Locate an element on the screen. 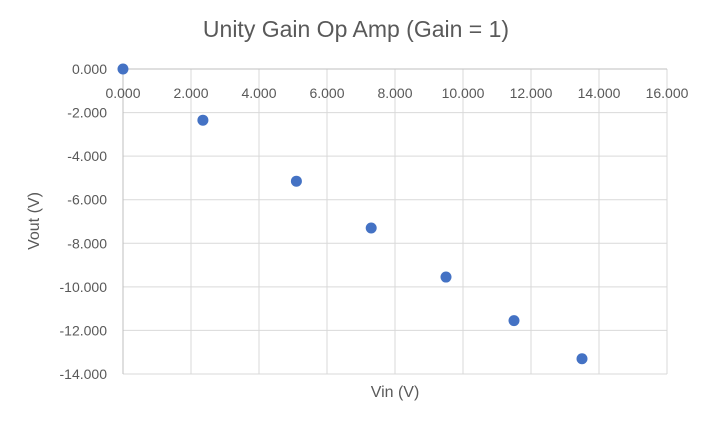 This screenshot has height=423, width=712. x-tick-label: 10.000 is located at coordinates (463, 93).